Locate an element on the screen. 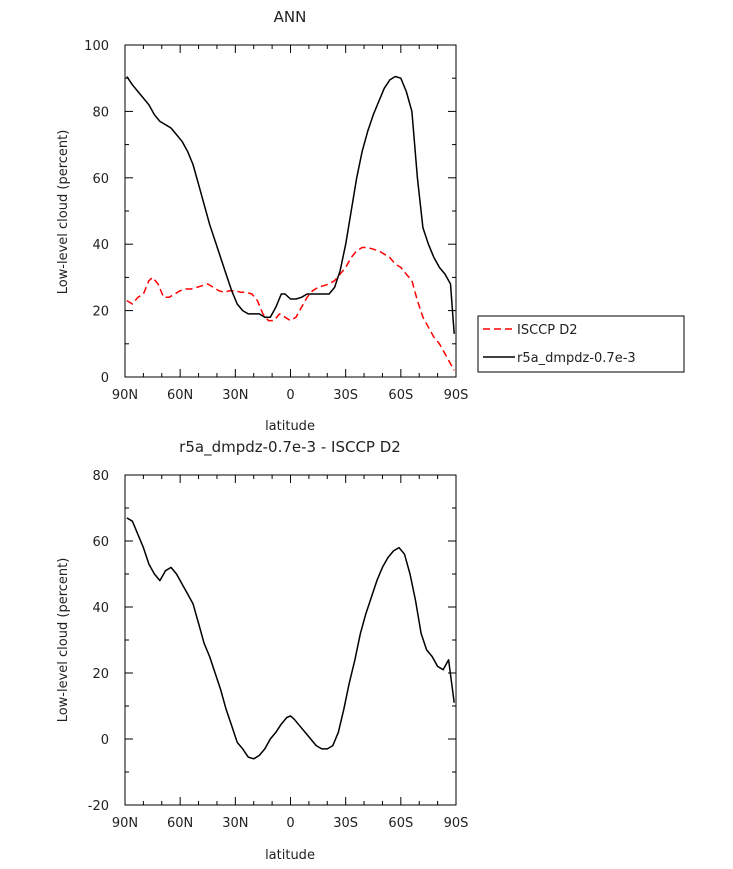 This screenshot has height=869, width=733. top-x-tick-label: 60S is located at coordinates (400, 395).